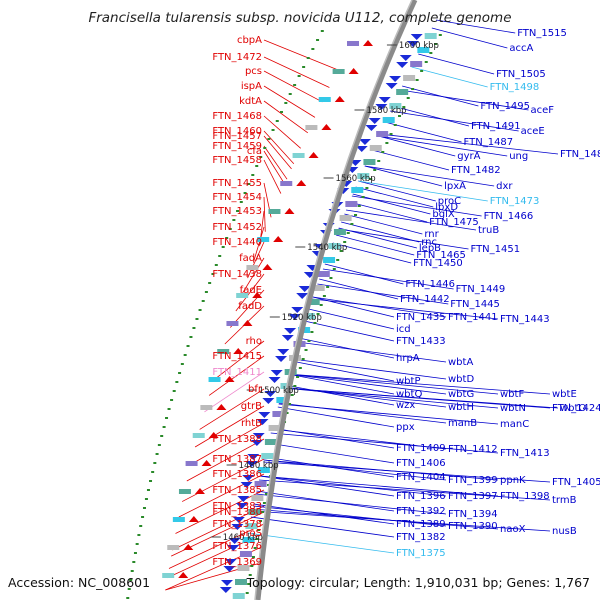 The image size is (600, 600). What do you see at coordinates (237, 562) in the screenshot?
I see `gene-label: FTN_1369` at bounding box center [237, 562].